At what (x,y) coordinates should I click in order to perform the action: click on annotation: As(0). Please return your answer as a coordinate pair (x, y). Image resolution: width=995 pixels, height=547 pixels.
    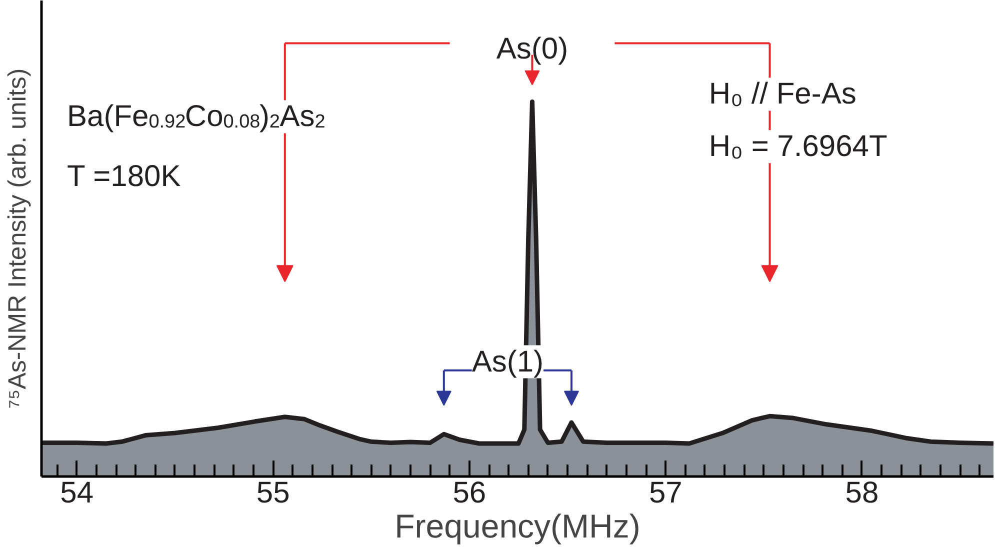
    Looking at the image, I should click on (532, 49).